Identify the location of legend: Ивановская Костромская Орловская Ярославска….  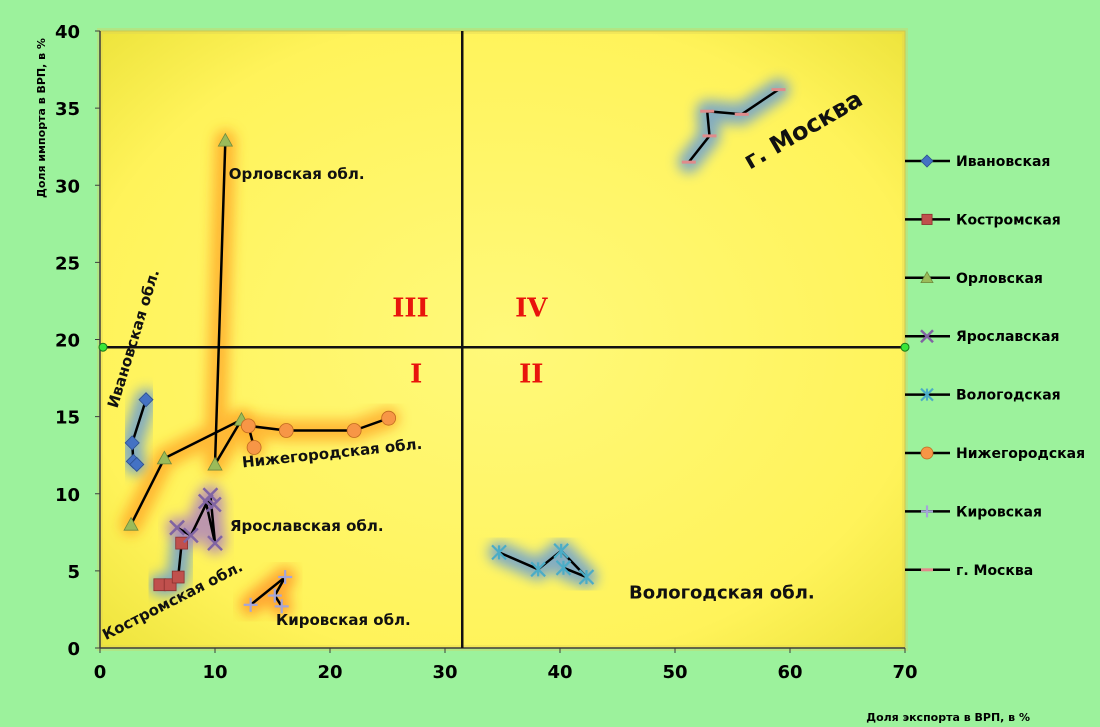
(995, 366).